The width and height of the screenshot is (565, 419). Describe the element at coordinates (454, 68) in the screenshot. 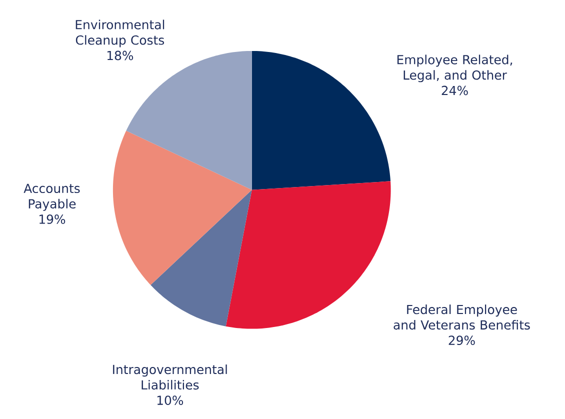

I see `slice-label: Employee Related, Legal, and Other` at that location.